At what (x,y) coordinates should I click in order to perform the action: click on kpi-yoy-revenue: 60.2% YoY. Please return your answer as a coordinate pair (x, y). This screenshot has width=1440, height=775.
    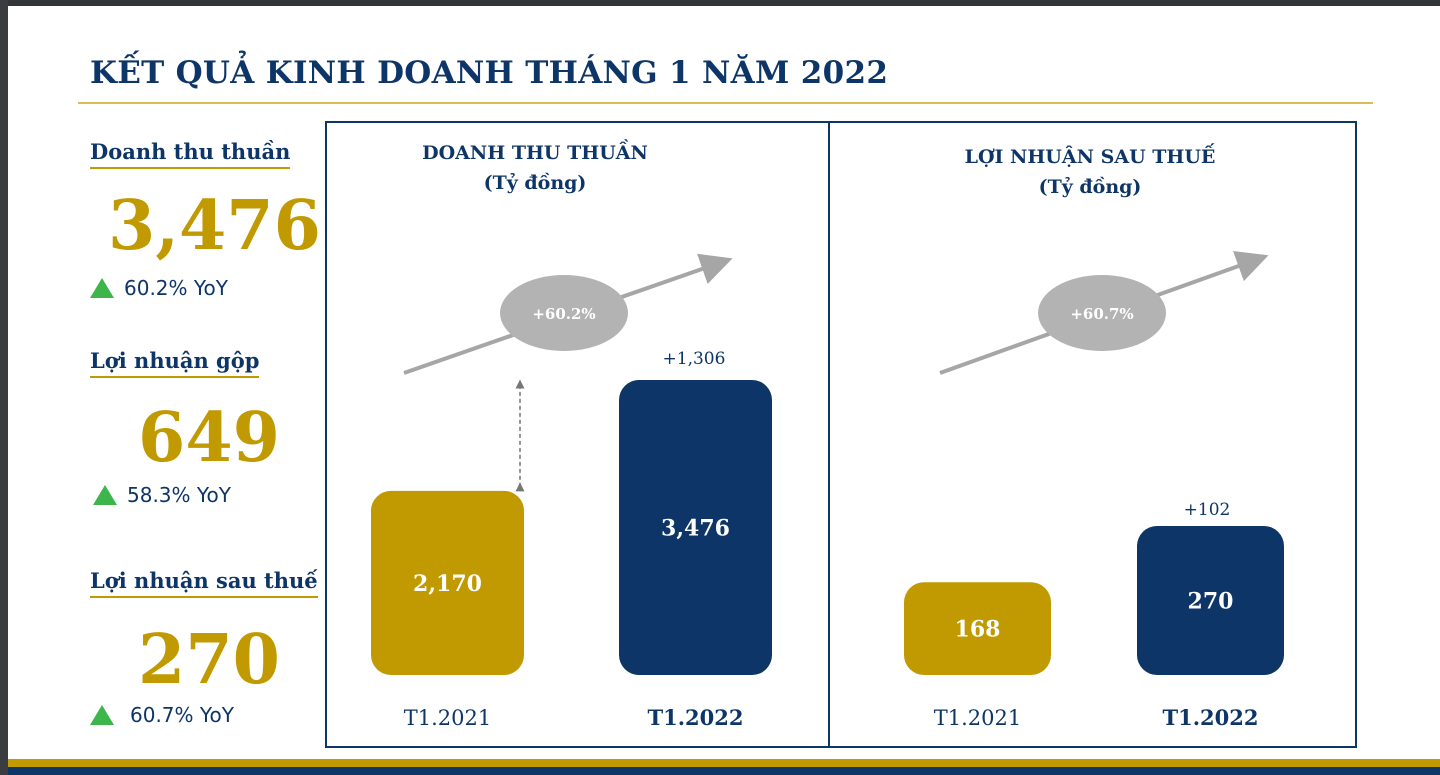
    Looking at the image, I should click on (159, 288).